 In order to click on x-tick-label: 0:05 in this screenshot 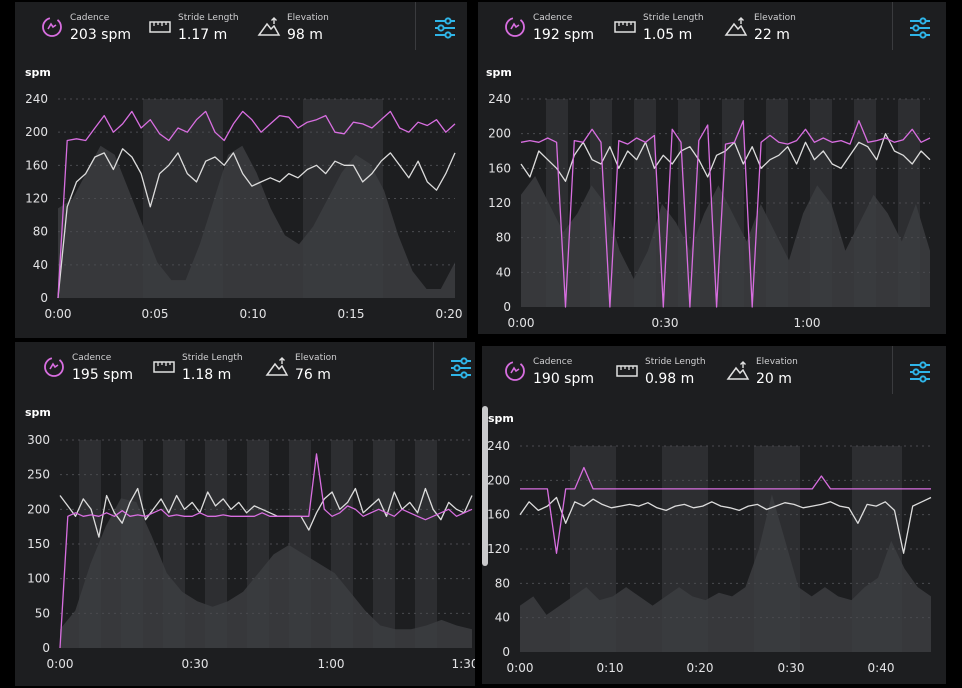, I will do `click(155, 314)`.